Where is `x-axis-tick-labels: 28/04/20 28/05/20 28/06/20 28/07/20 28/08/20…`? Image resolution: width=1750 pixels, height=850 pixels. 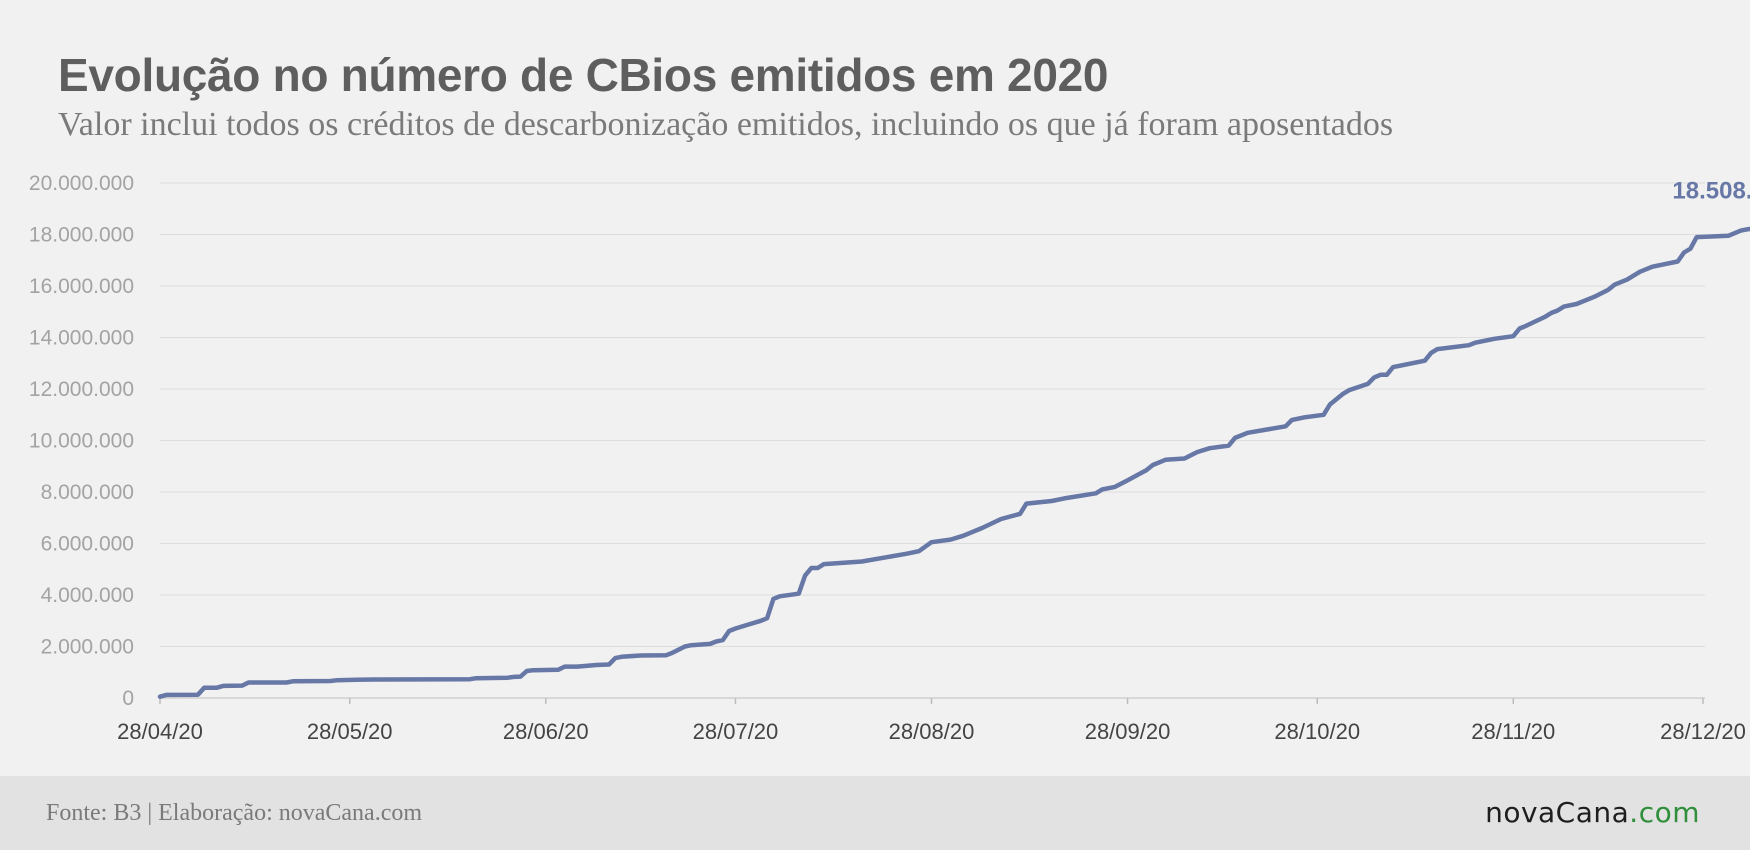
x-axis-tick-labels: 28/04/20 28/05/20 28/06/20 28/07/20 28/08/20… is located at coordinates (931, 731).